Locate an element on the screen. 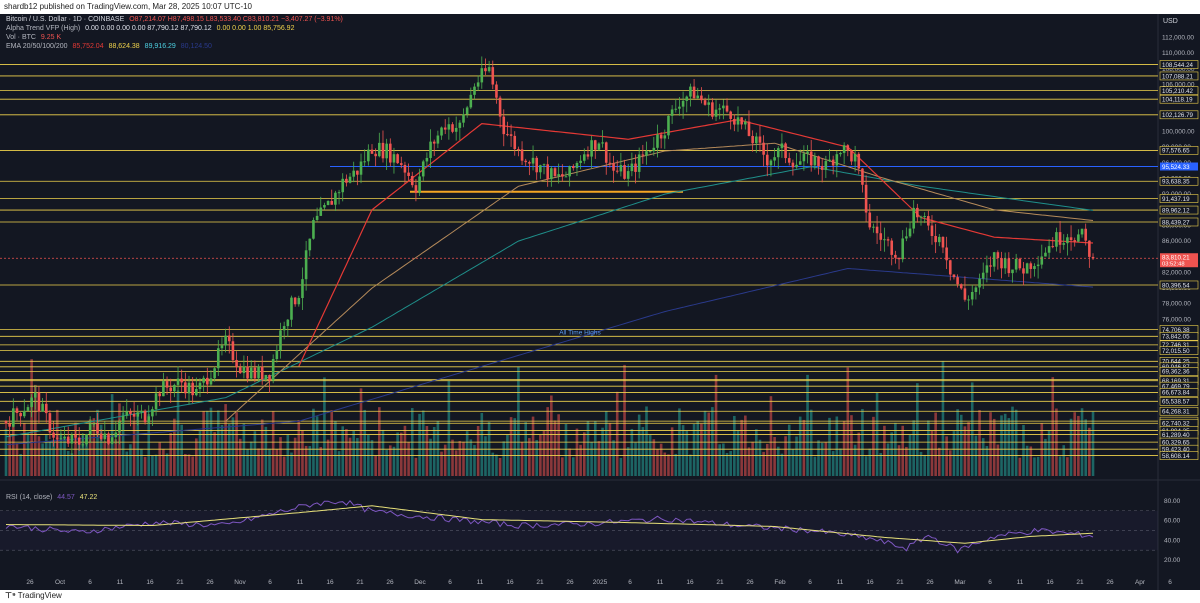  tradingview-logo: ⊤⁹ TradingView is located at coordinates (33, 595).